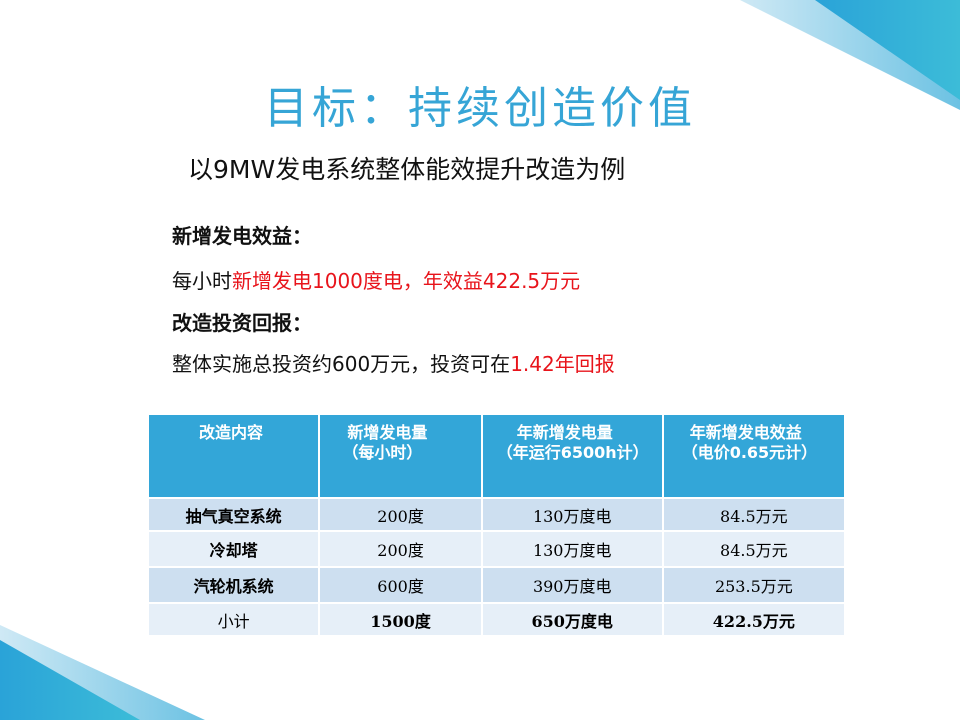  What do you see at coordinates (754, 619) in the screenshot?
I see `cell: 422.5万元` at bounding box center [754, 619].